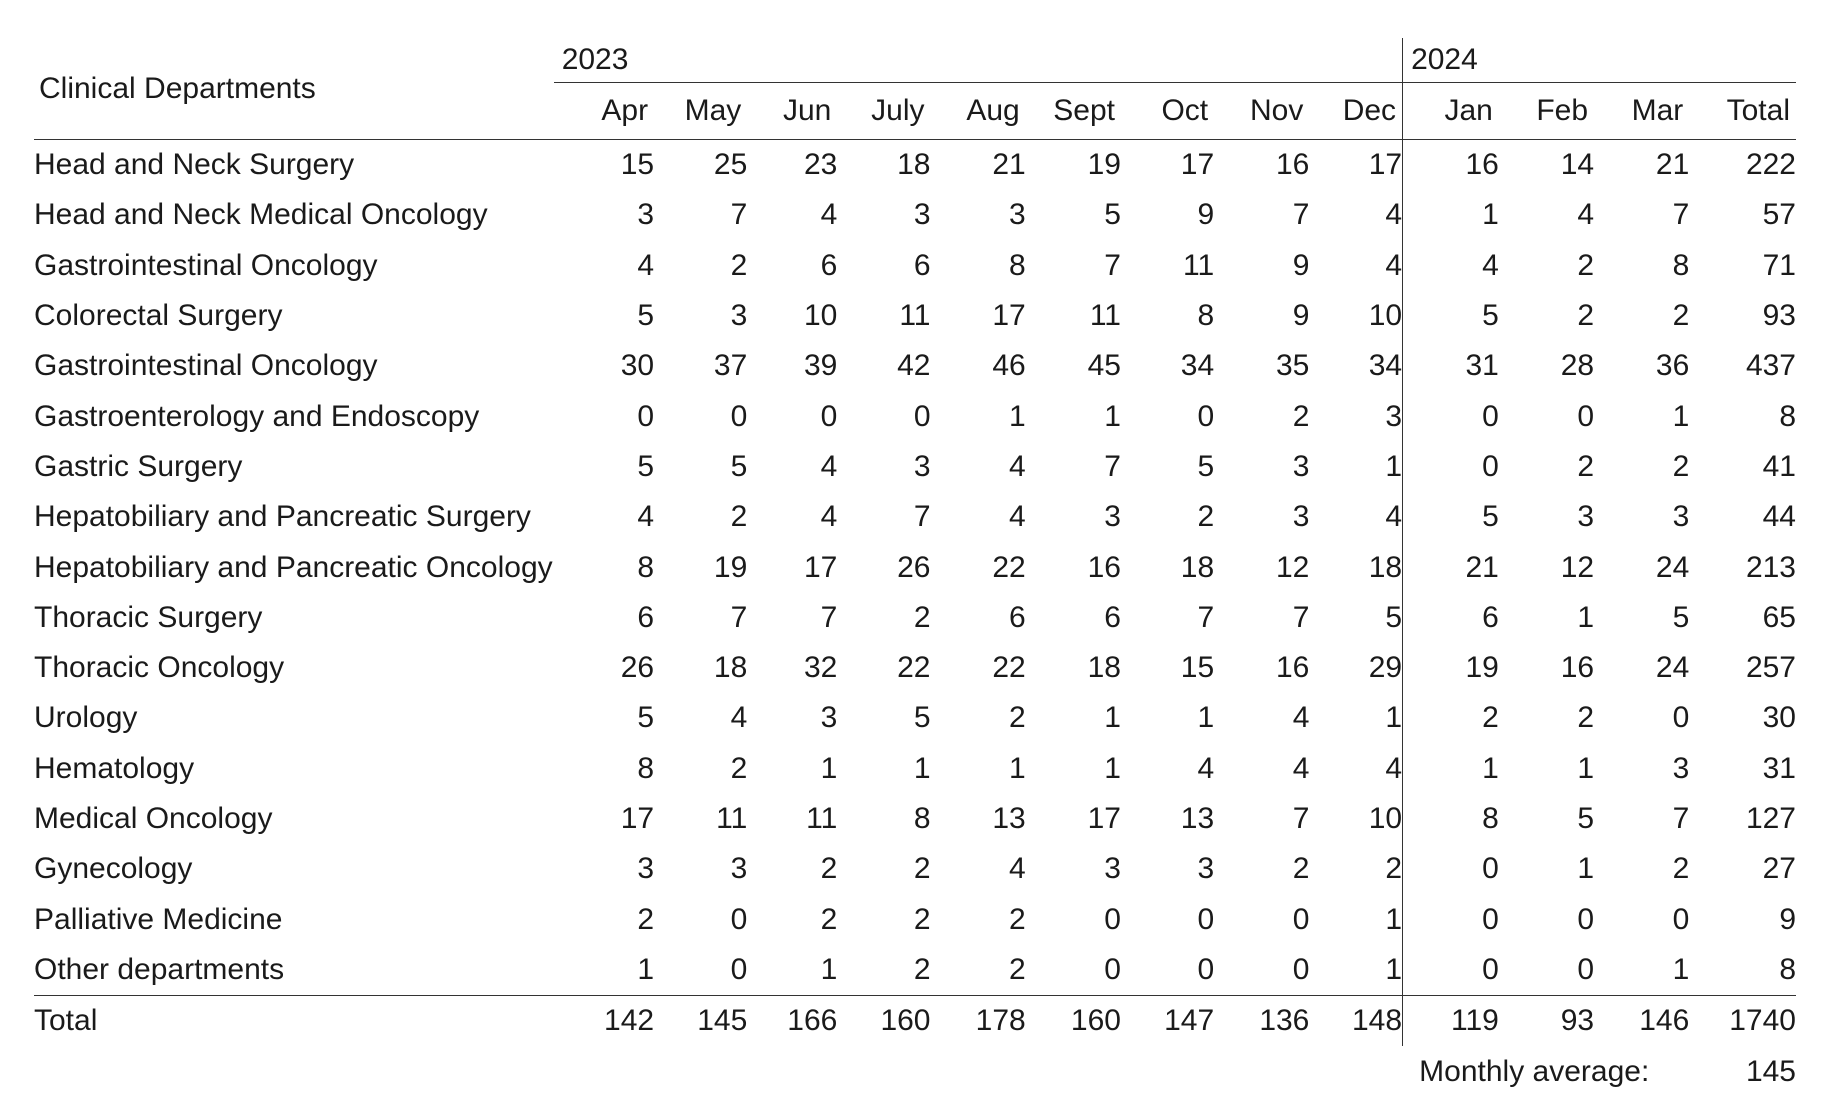  I want to click on row-total-cell: 41, so click(1779, 466).